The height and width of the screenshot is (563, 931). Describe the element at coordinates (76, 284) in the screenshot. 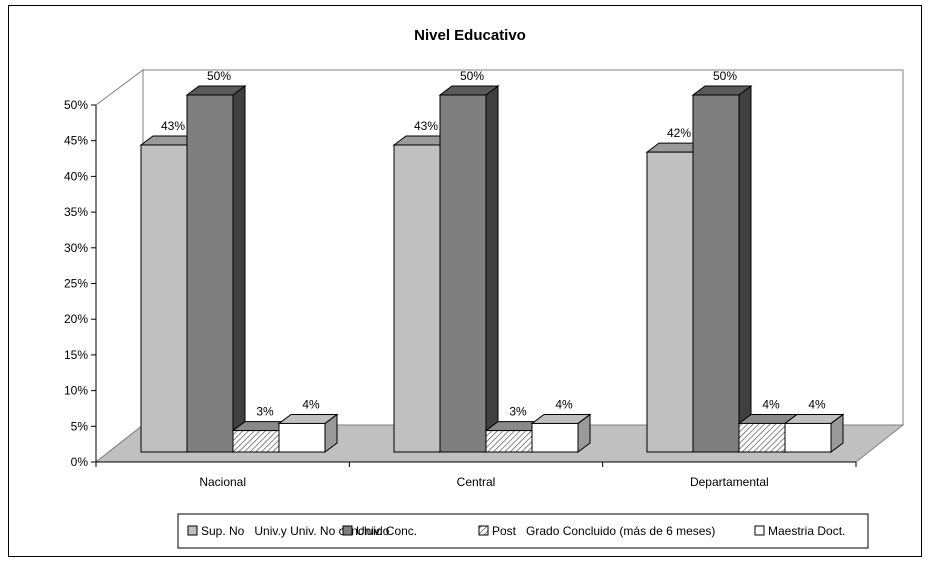

I see `y-tick-label: 25%` at that location.